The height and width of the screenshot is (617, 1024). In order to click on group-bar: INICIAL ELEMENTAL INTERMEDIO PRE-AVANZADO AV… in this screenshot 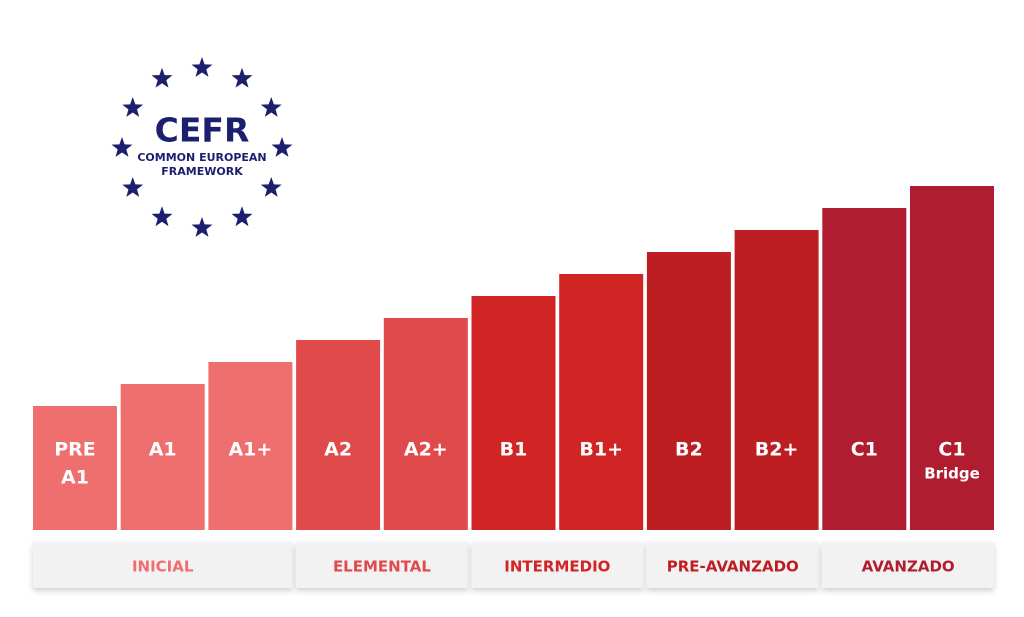, I will do `click(513, 565)`.